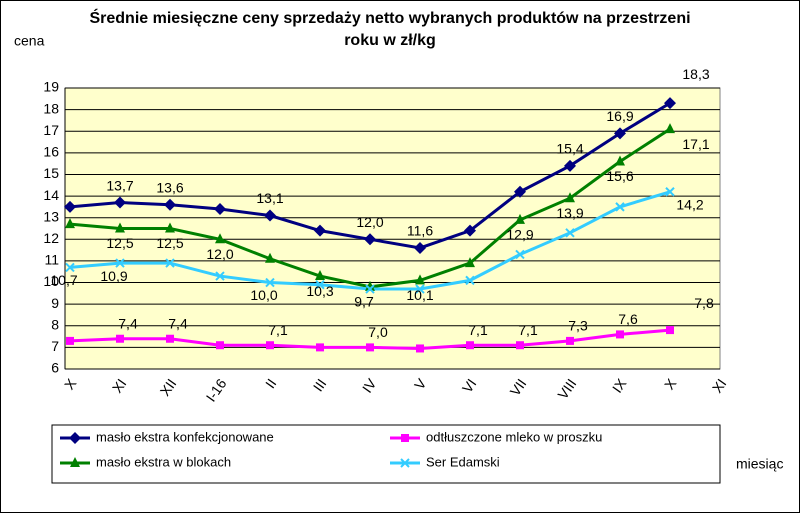  Describe the element at coordinates (55, 324) in the screenshot. I see `y-tick-label: 8` at that location.